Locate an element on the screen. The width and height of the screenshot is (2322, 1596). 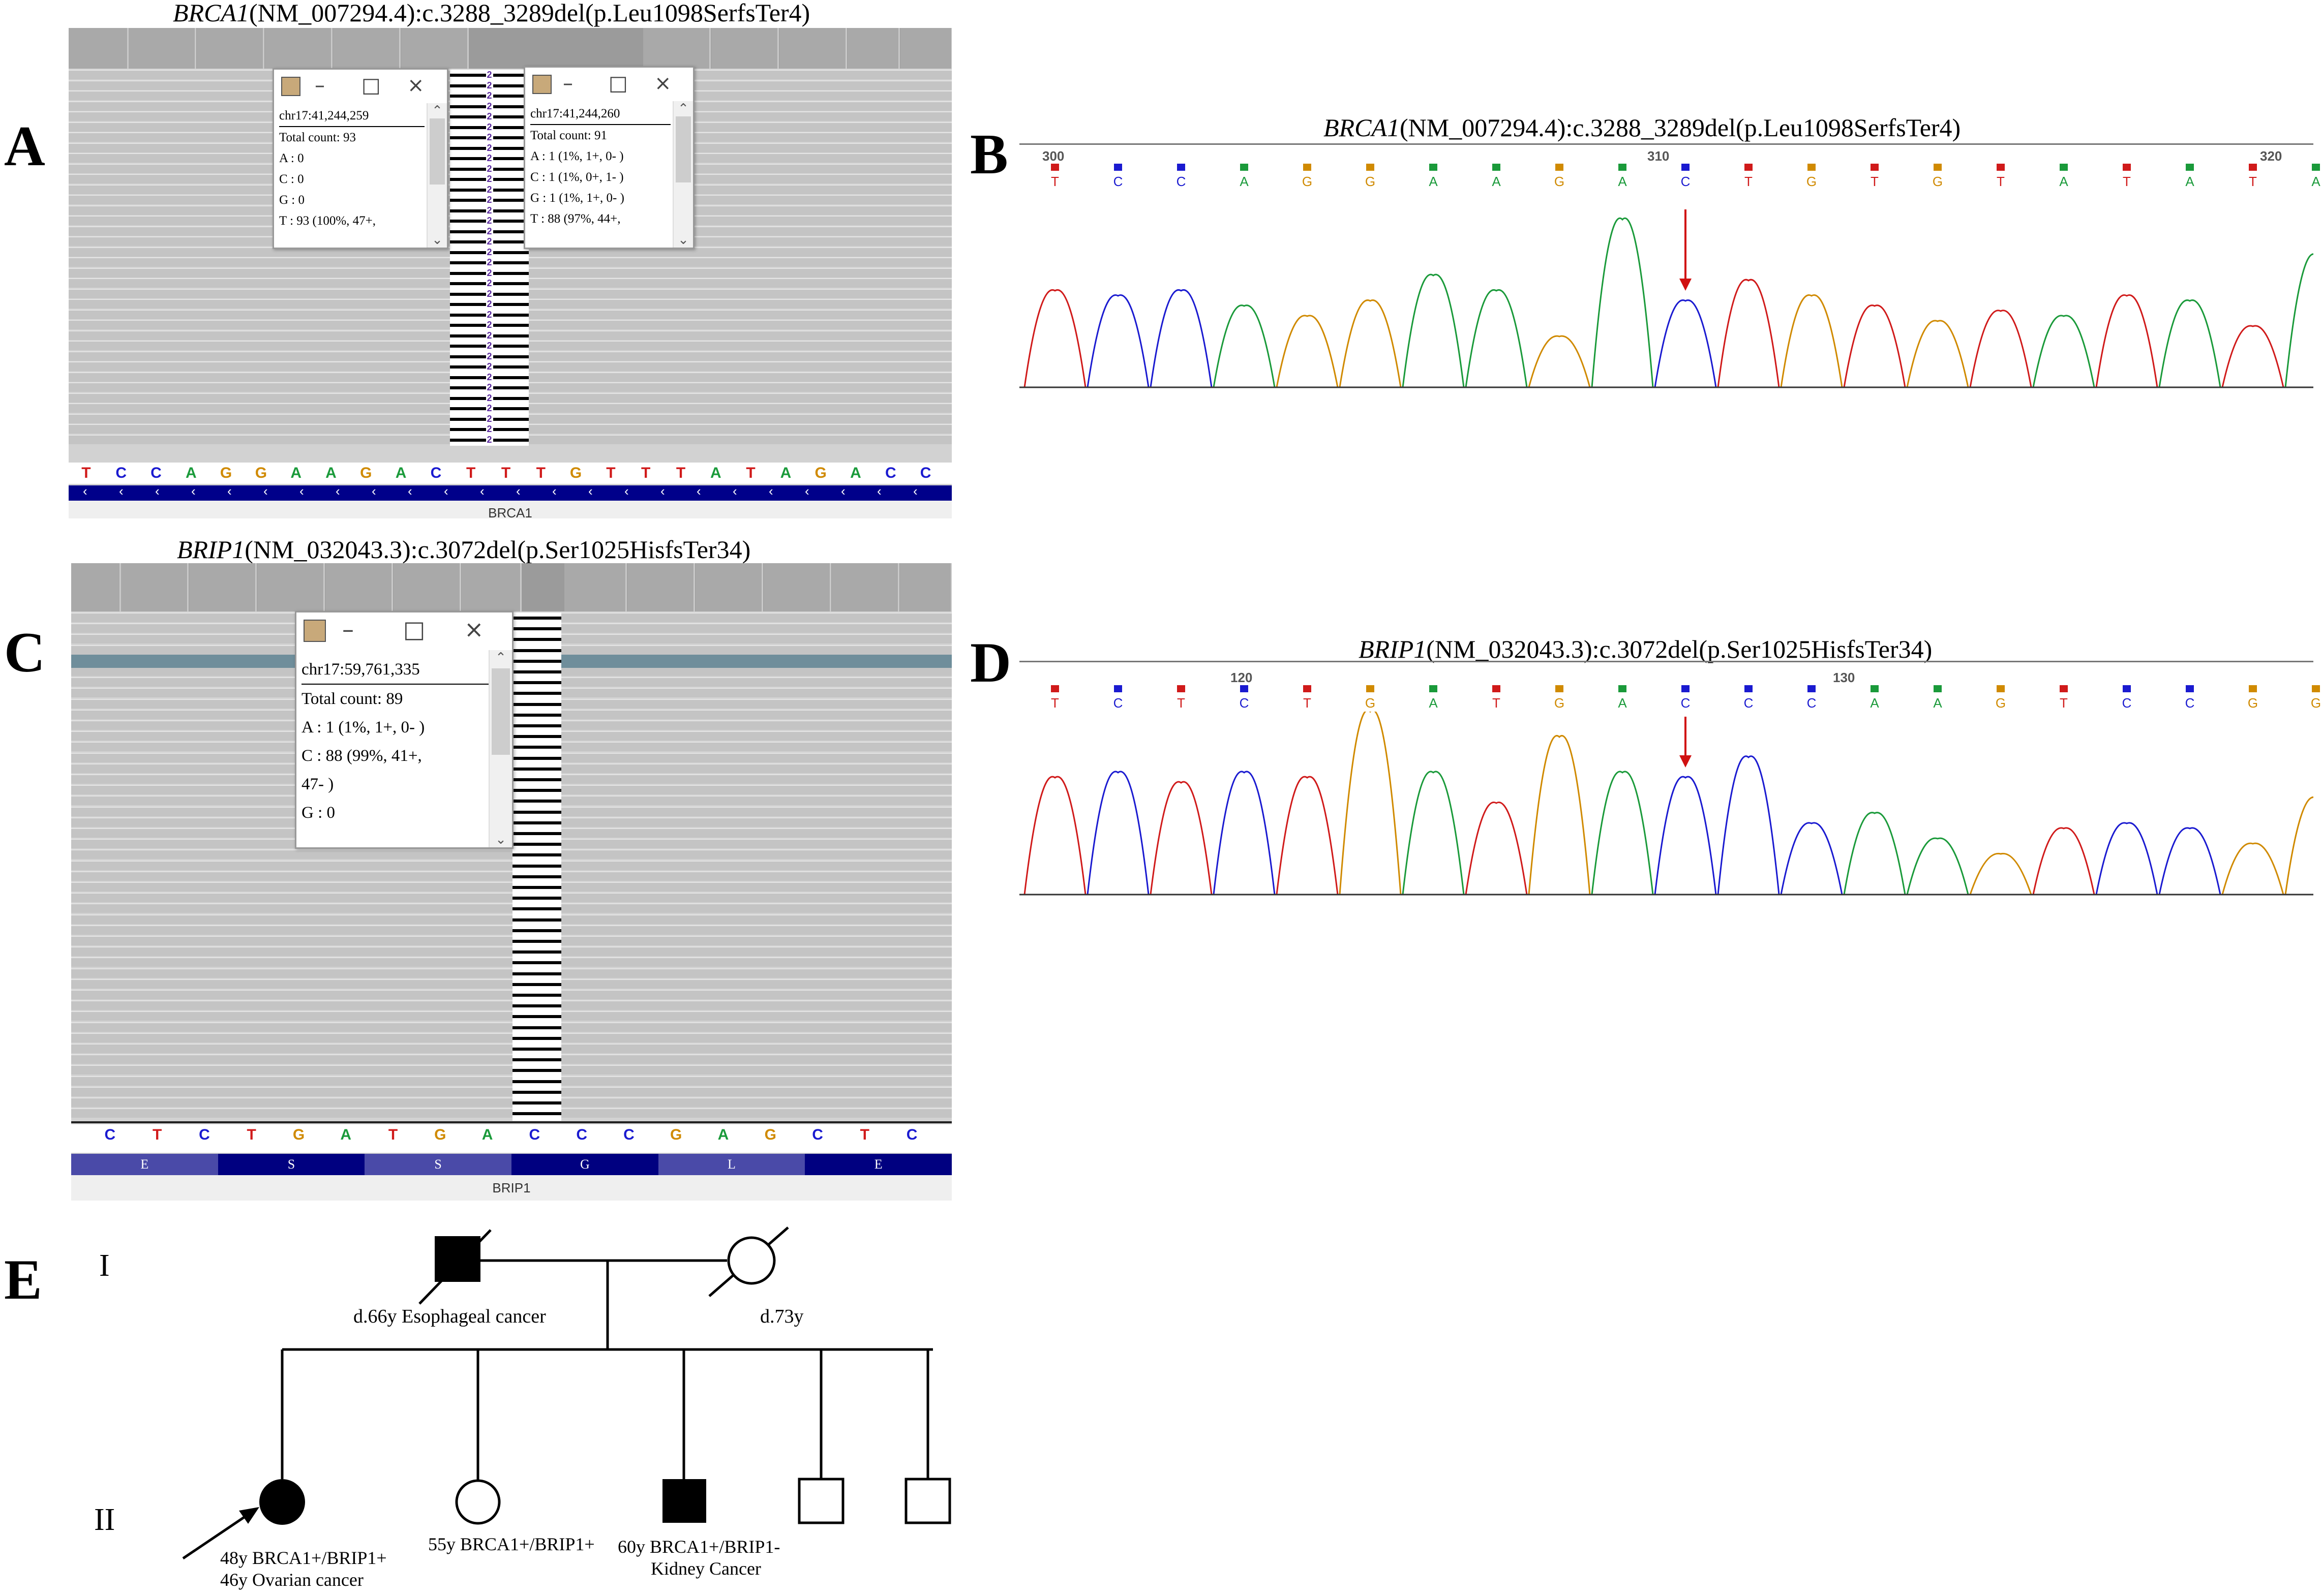
proband-affected-circle-icon is located at coordinates (282, 1502).